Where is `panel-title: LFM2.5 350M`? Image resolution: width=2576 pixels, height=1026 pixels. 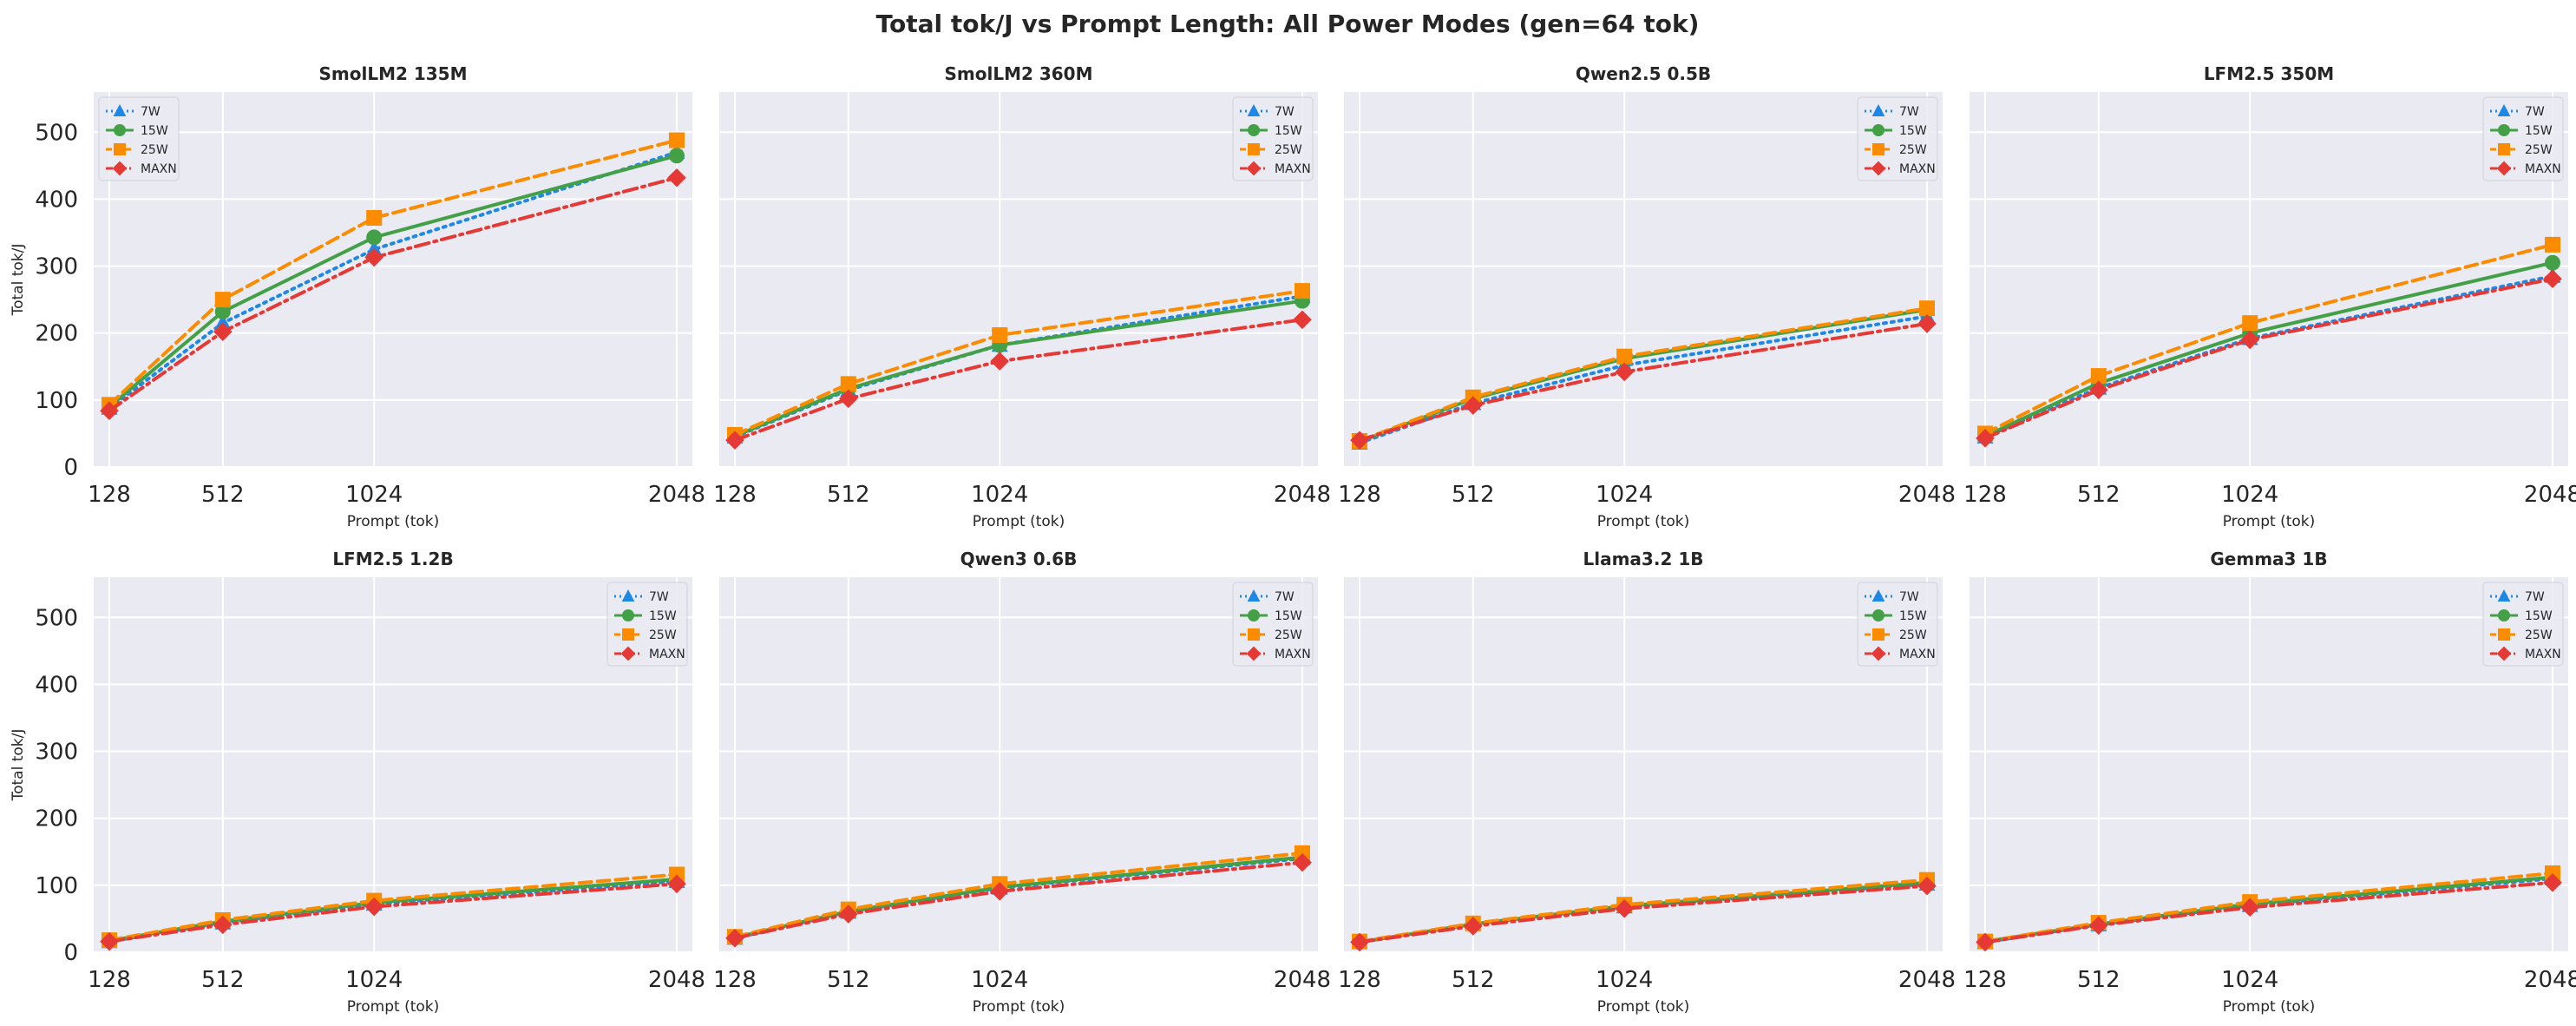 panel-title: LFM2.5 350M is located at coordinates (2269, 74).